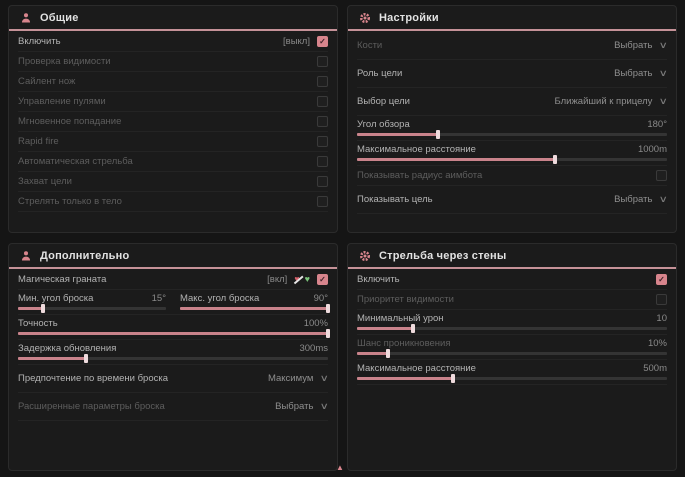 The height and width of the screenshot is (477, 685). I want to click on bones-dropdown: Выбрать ∨, so click(641, 45).